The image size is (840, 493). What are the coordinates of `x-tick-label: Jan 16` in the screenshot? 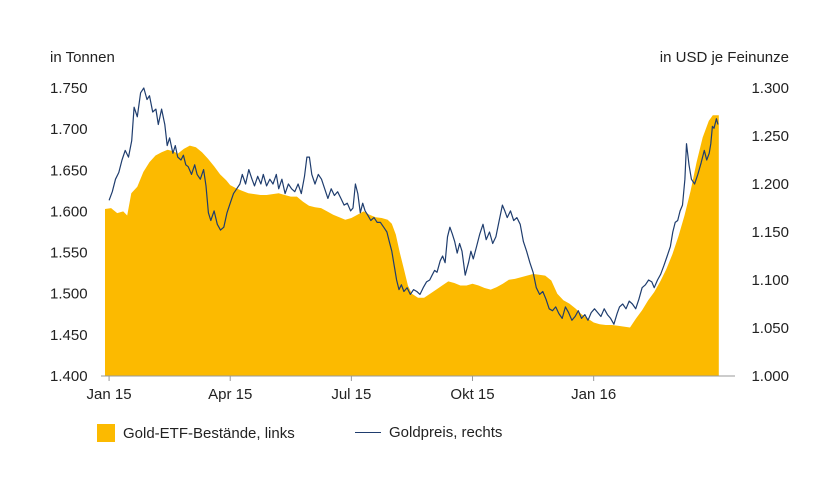 It's located at (593, 394).